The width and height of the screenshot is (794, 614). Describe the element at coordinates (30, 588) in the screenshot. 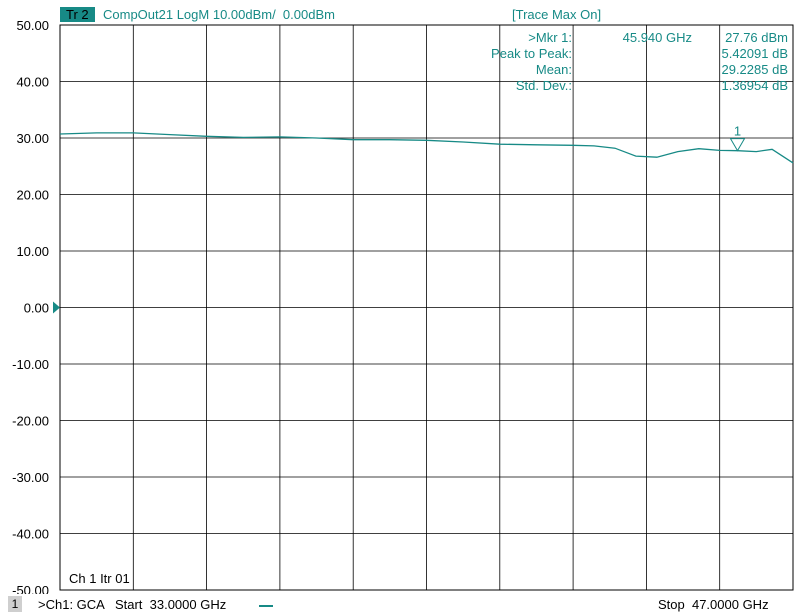

I see `y-tick-label: -50.00` at that location.